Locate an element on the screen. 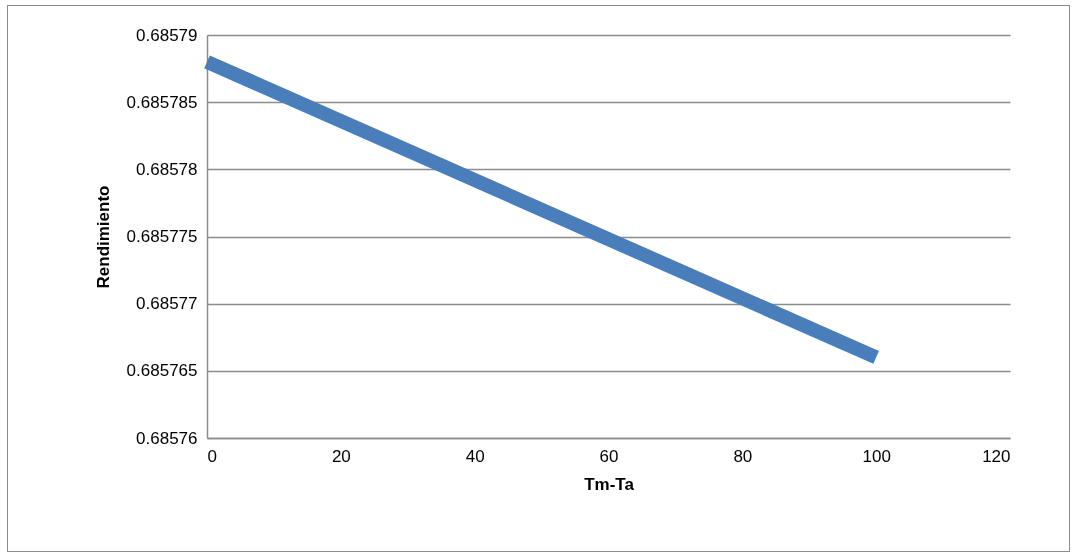 The width and height of the screenshot is (1075, 559). x-tick-label: 40 is located at coordinates (475, 456).